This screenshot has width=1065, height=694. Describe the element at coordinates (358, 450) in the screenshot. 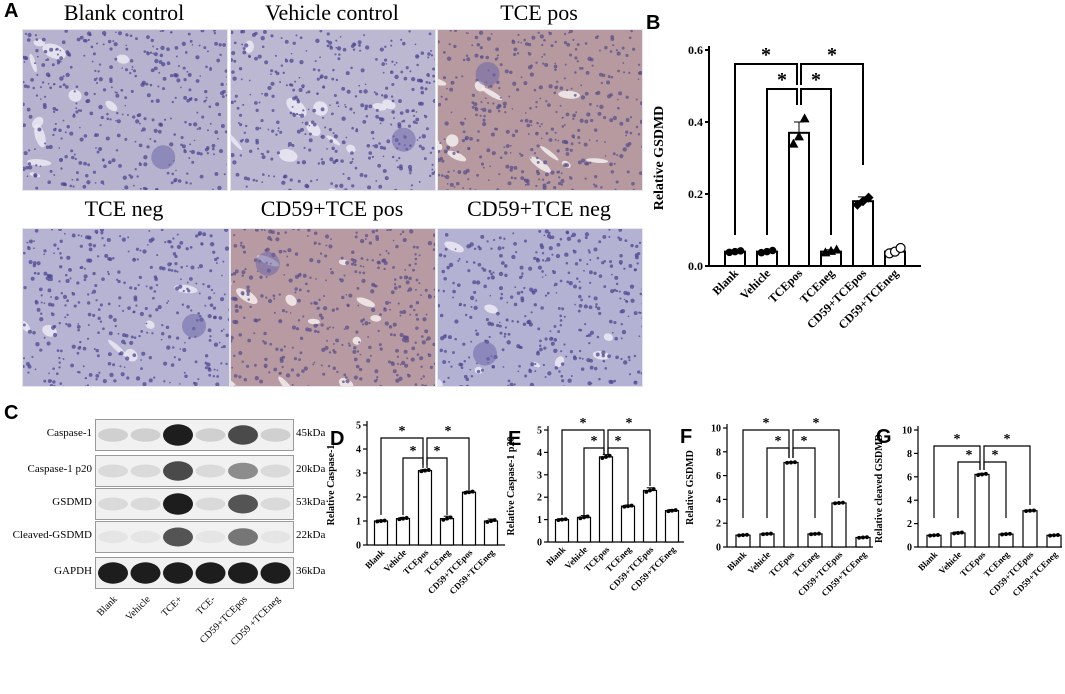

I see `axis-y-tick-label: 4` at that location.